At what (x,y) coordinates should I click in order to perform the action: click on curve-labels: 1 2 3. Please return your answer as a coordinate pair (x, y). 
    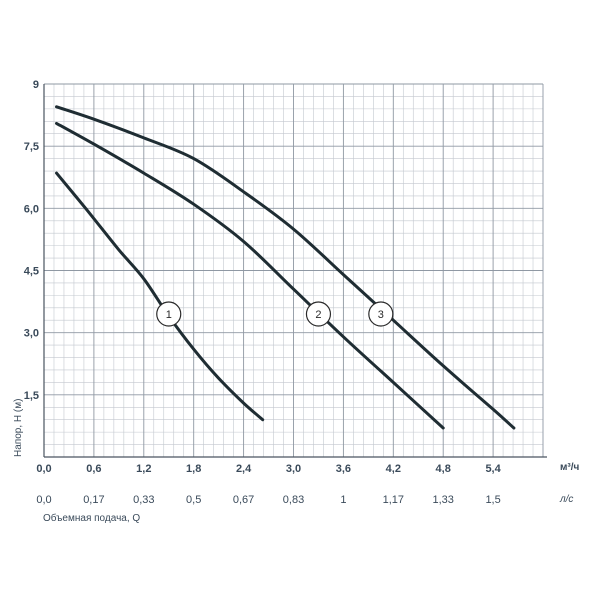
    Looking at the image, I should click on (275, 314).